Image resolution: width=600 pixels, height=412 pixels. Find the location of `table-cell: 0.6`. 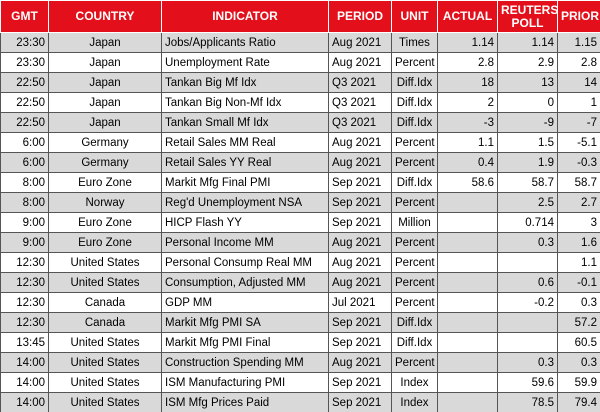

table-cell: 0.6 is located at coordinates (527, 282).